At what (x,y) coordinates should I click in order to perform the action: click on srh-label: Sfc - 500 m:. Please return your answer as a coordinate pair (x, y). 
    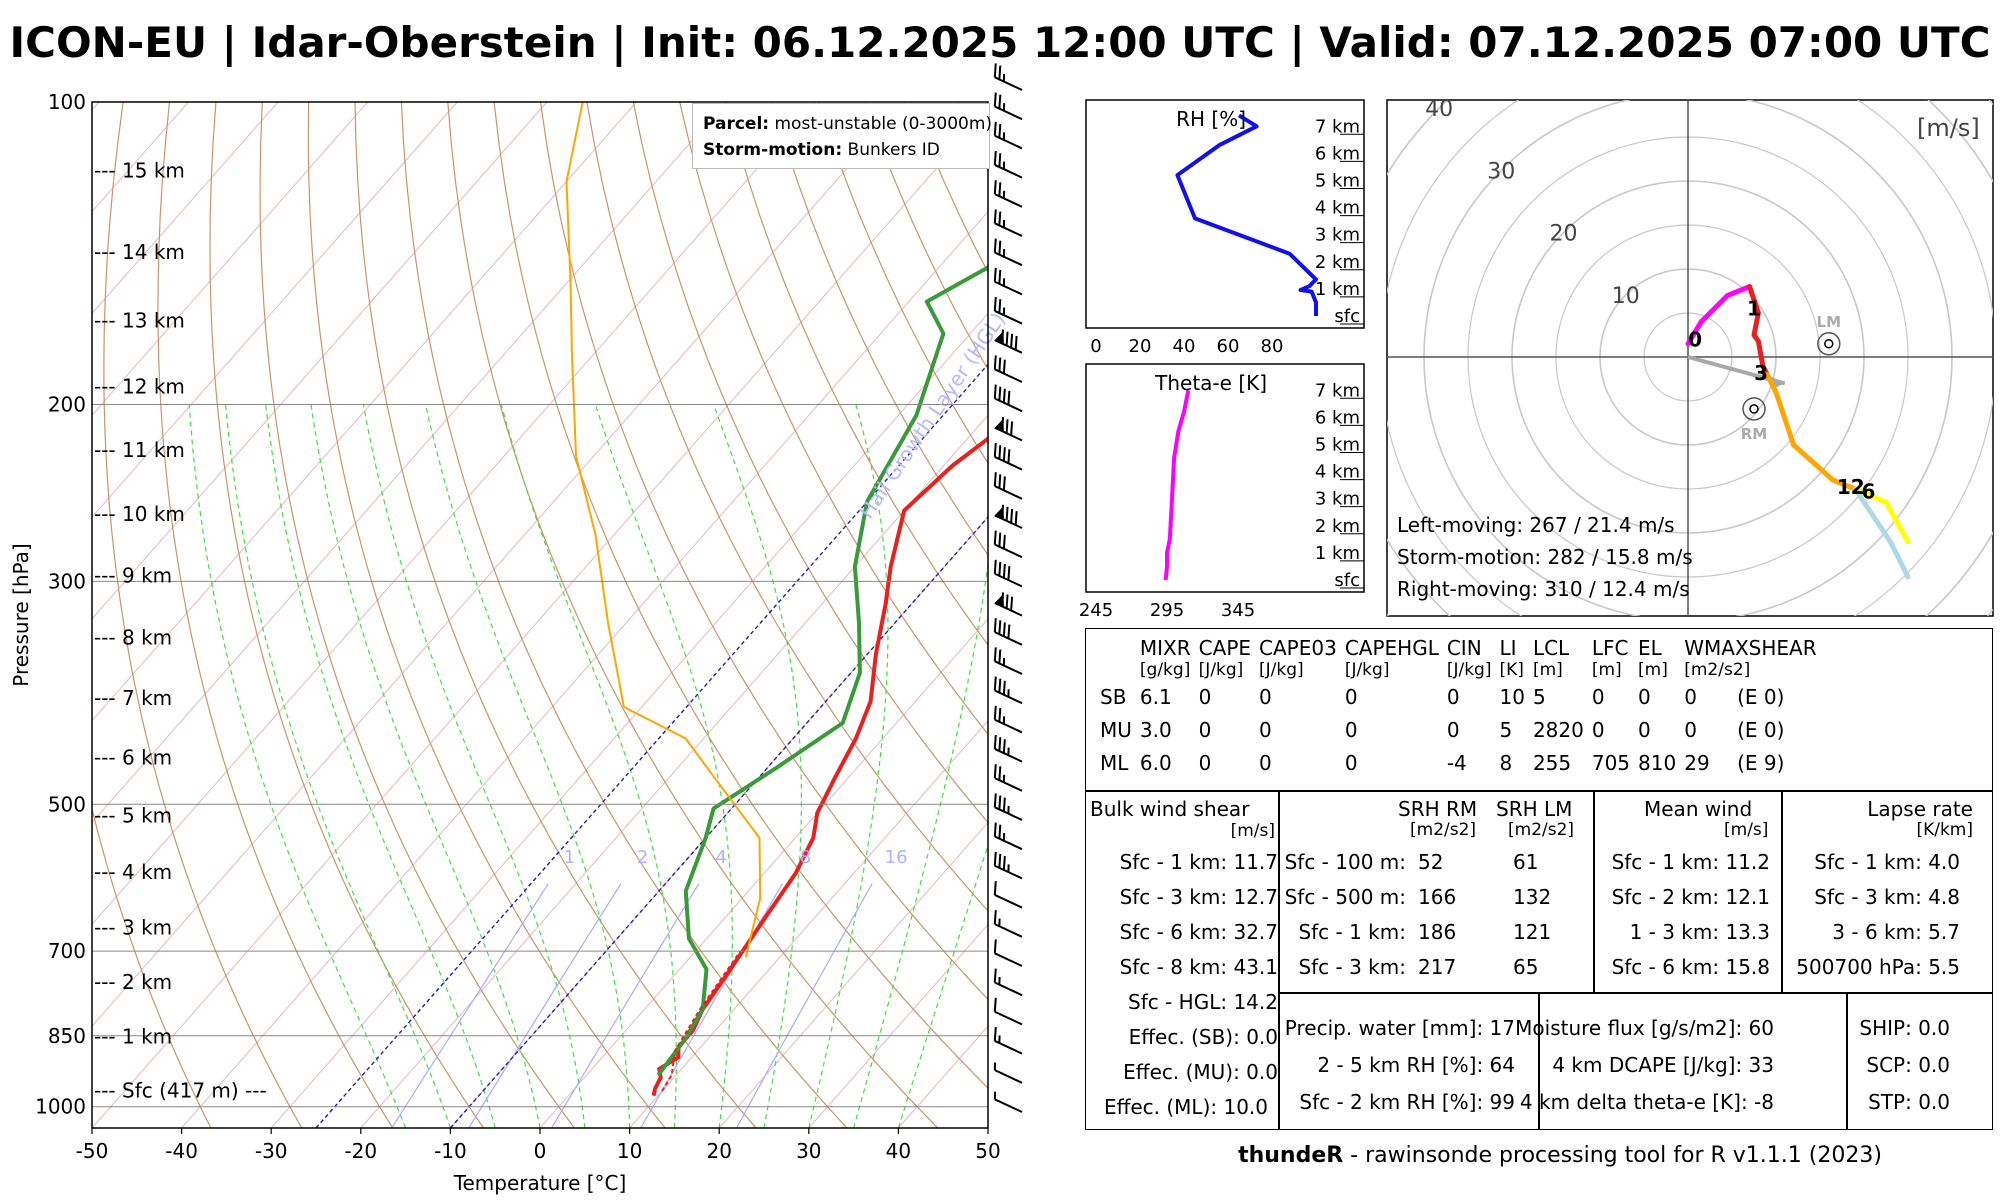
    Looking at the image, I should click on (1345, 897).